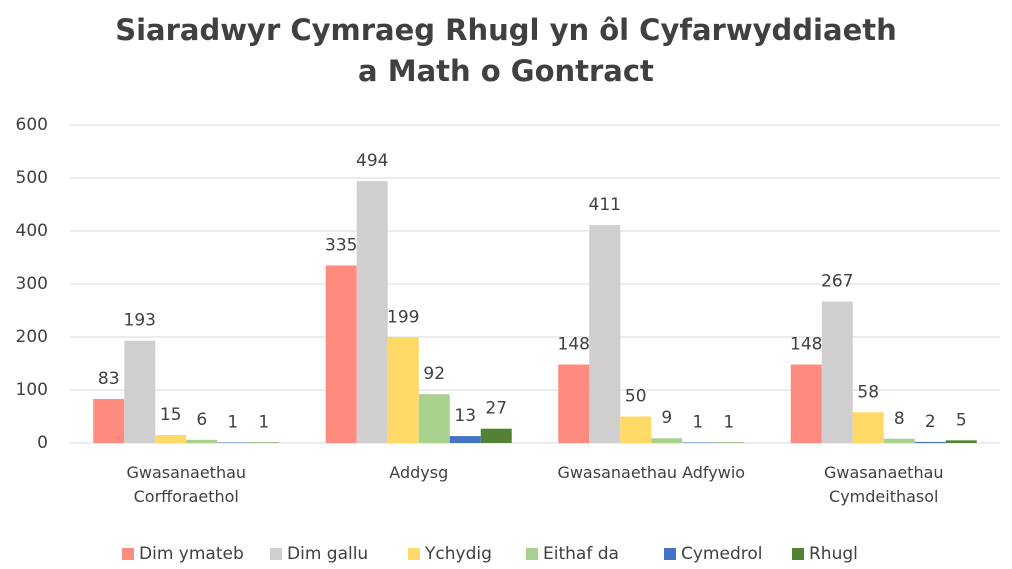  What do you see at coordinates (191, 554) in the screenshot?
I see `legend-label: Dim ymateb` at bounding box center [191, 554].